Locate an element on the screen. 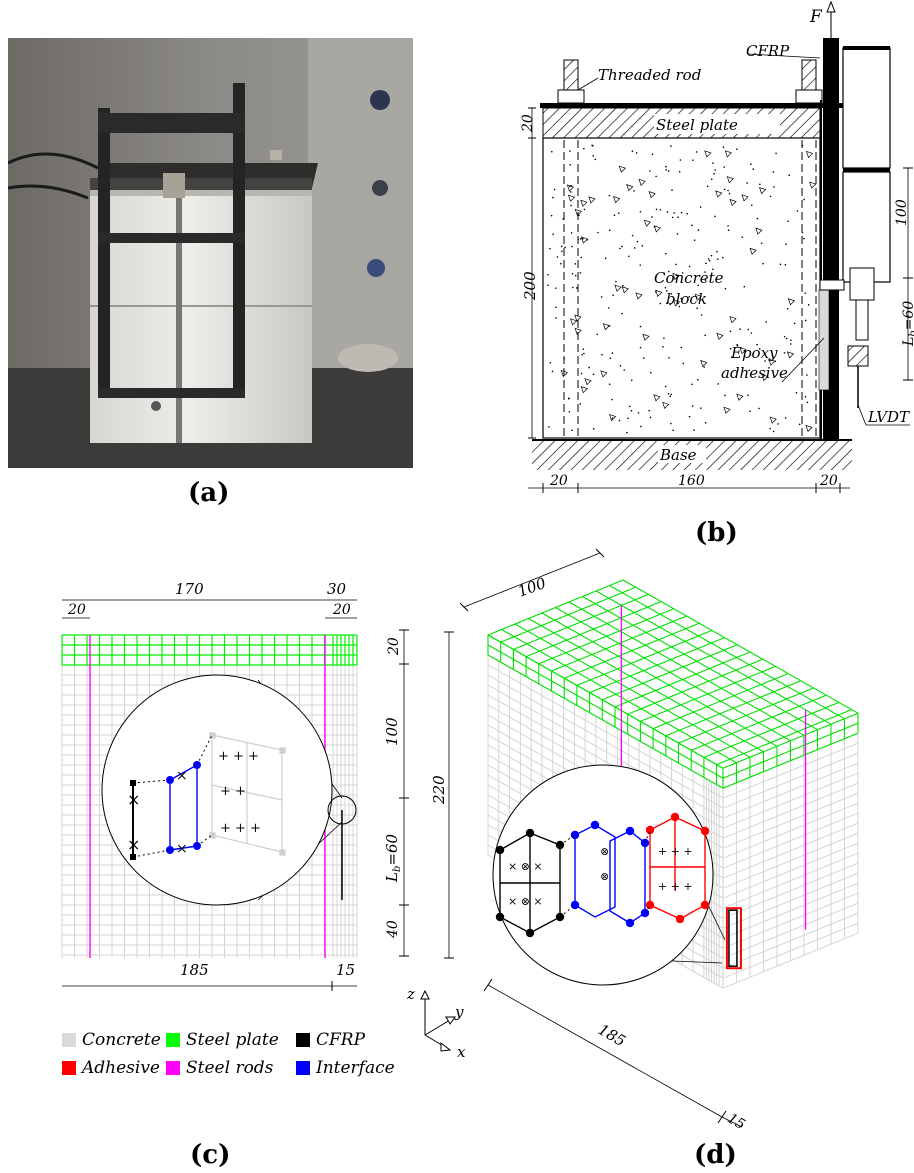 The height and width of the screenshot is (1173, 914). c-dim-30: 30 is located at coordinates (337, 589).